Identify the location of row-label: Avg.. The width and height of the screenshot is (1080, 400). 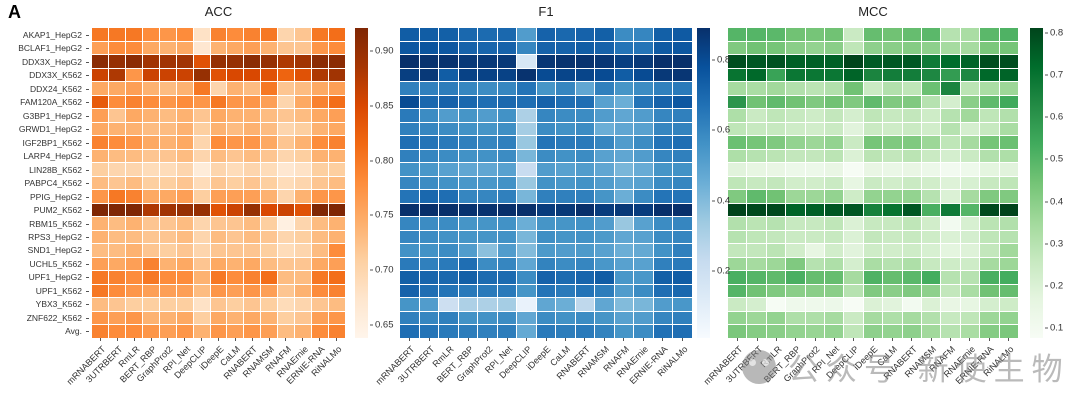
(44, 331).